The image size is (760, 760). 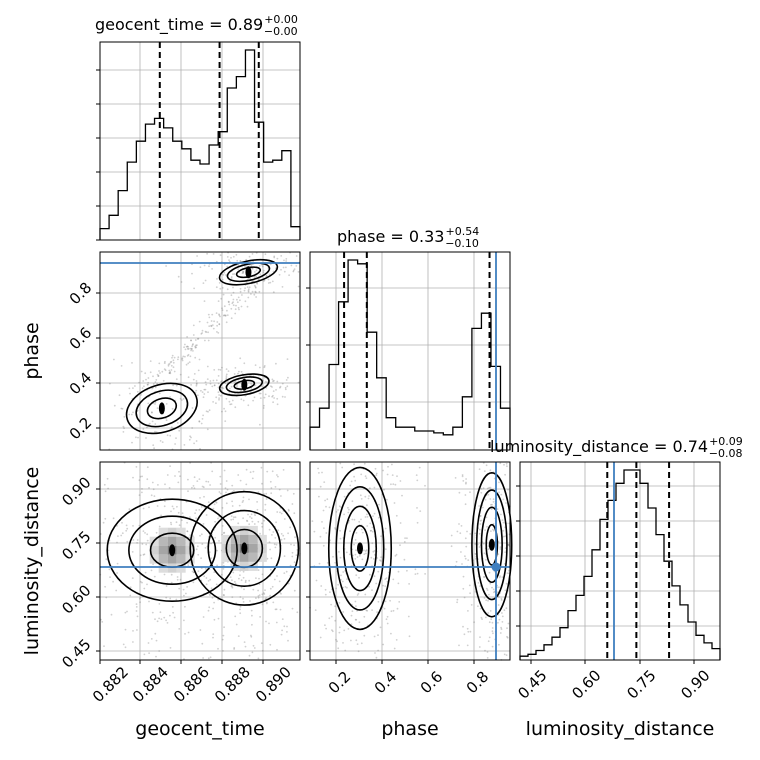 I want to click on xticks-phase: 0.2 0.4 0.6 0.8, so click(x=408, y=678).